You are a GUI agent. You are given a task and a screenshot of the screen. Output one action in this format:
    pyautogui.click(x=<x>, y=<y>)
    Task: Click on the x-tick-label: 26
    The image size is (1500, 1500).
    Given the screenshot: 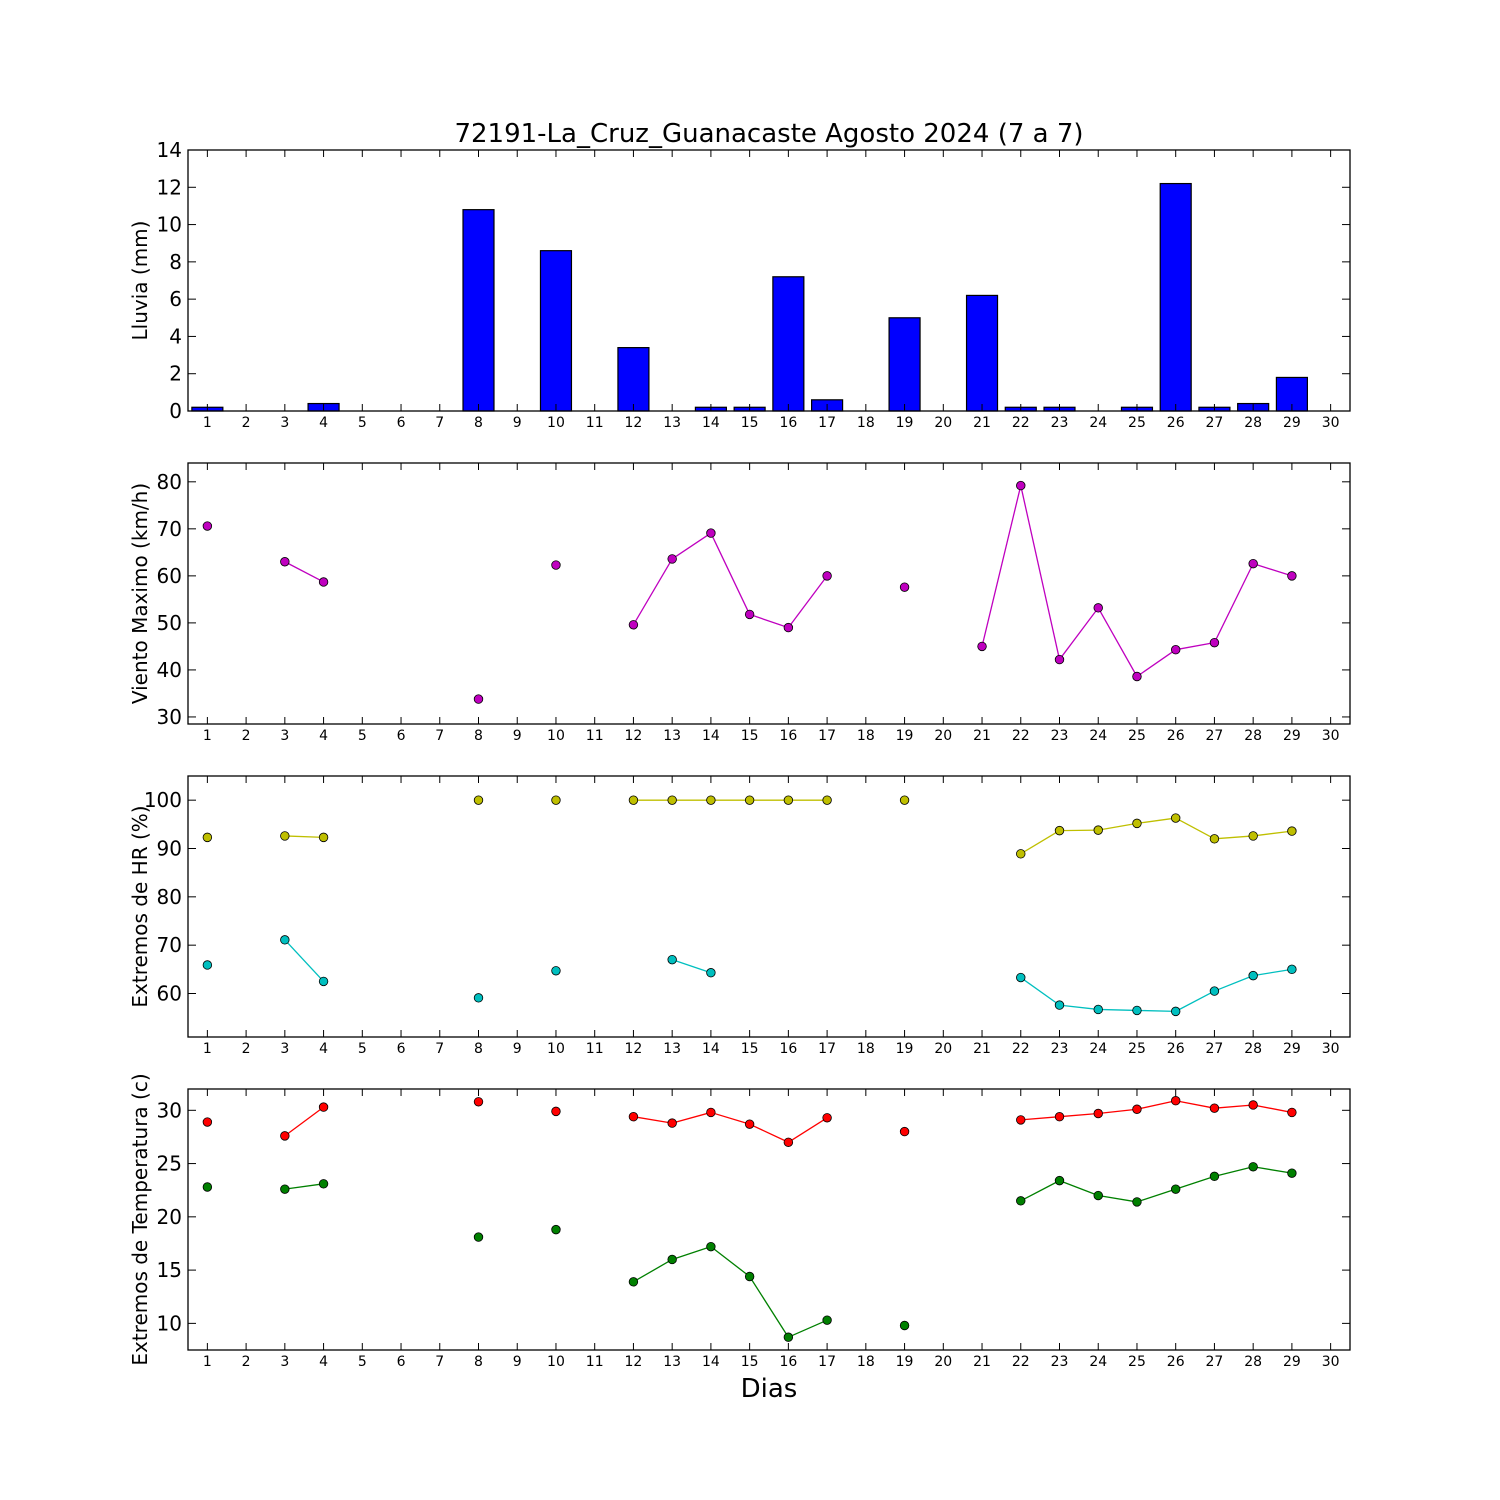 What is the action you would take?
    pyautogui.click(x=1176, y=423)
    